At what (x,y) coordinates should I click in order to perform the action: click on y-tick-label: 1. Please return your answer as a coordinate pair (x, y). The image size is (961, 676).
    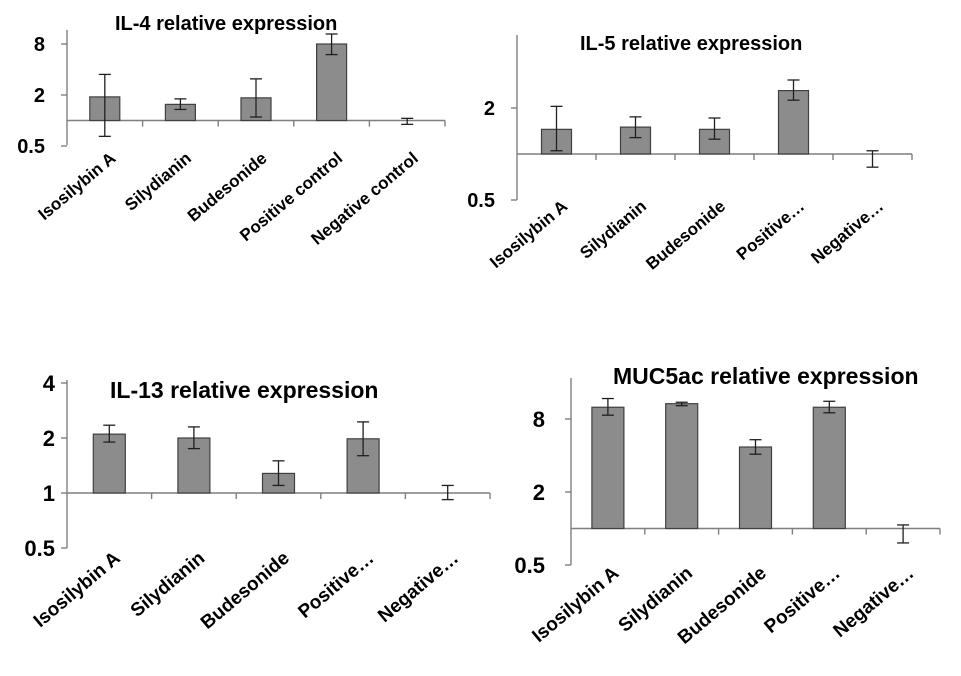
    Looking at the image, I should click on (49, 493).